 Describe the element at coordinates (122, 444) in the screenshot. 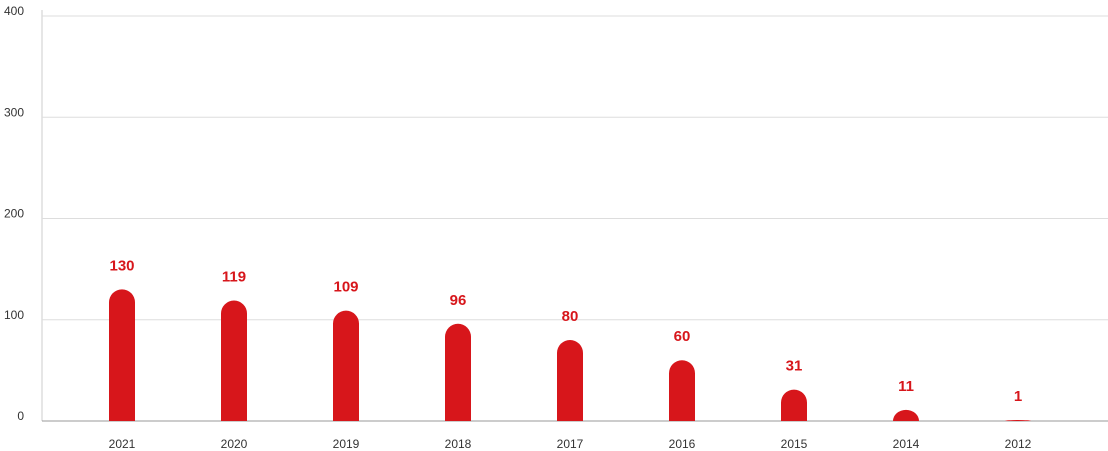

I see `x-tick-label: 2021` at that location.